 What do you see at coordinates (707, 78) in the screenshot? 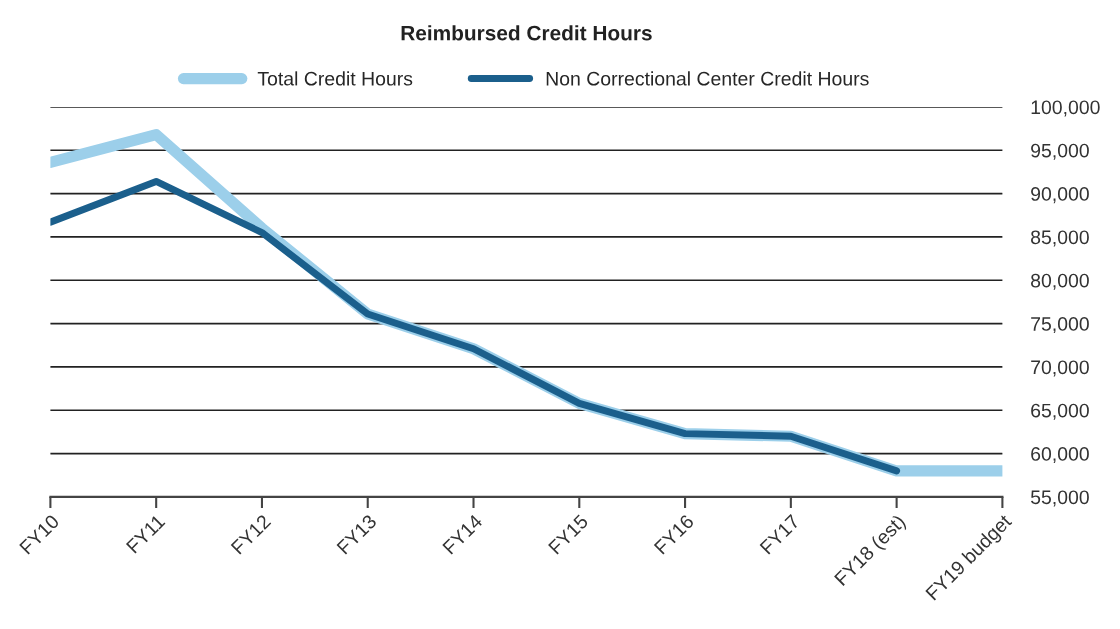
I see `legend-label: Non Correctional Center Credit Hours` at bounding box center [707, 78].